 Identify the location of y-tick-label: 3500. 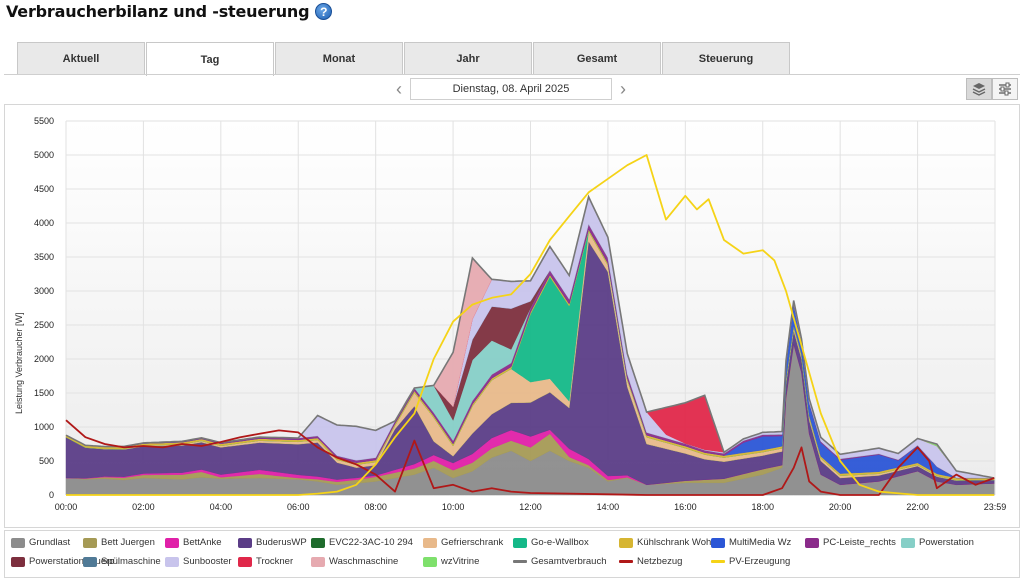
(44, 257).